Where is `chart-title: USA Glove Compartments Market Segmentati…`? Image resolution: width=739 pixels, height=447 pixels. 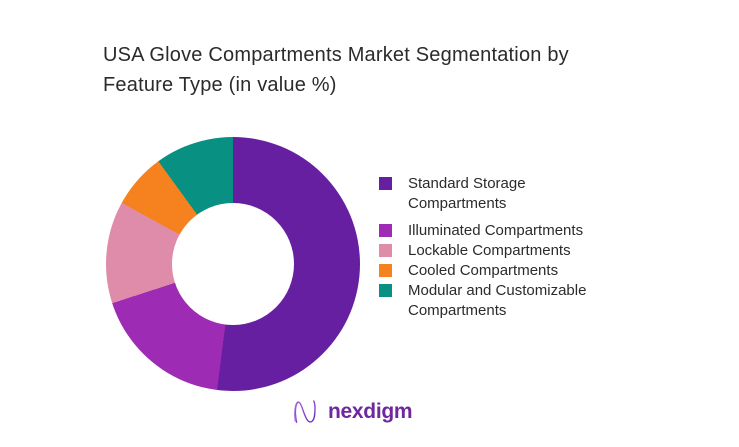 chart-title: USA Glove Compartments Market Segmentati… is located at coordinates (336, 70).